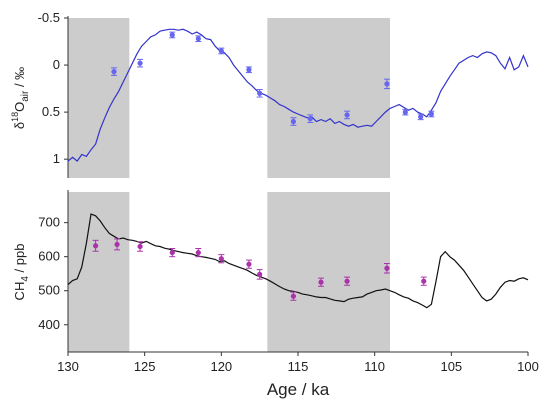 Image resolution: width=541 pixels, height=401 pixels. What do you see at coordinates (68, 366) in the screenshot?
I see `x-tick-label: 130` at bounding box center [68, 366].